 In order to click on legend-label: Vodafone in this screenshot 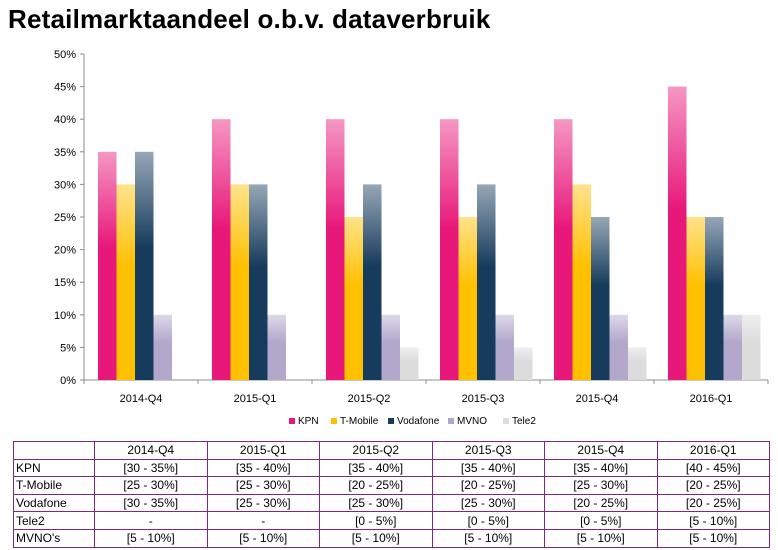, I will do `click(418, 421)`.